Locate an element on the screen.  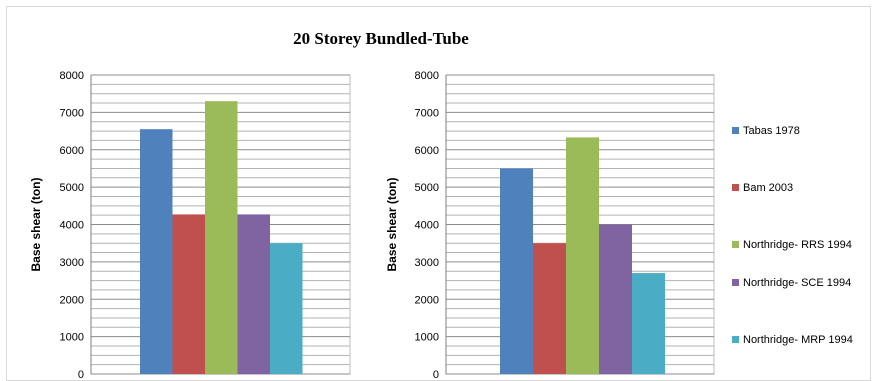
legend-label: Northridge- SCE 1994 is located at coordinates (797, 283).